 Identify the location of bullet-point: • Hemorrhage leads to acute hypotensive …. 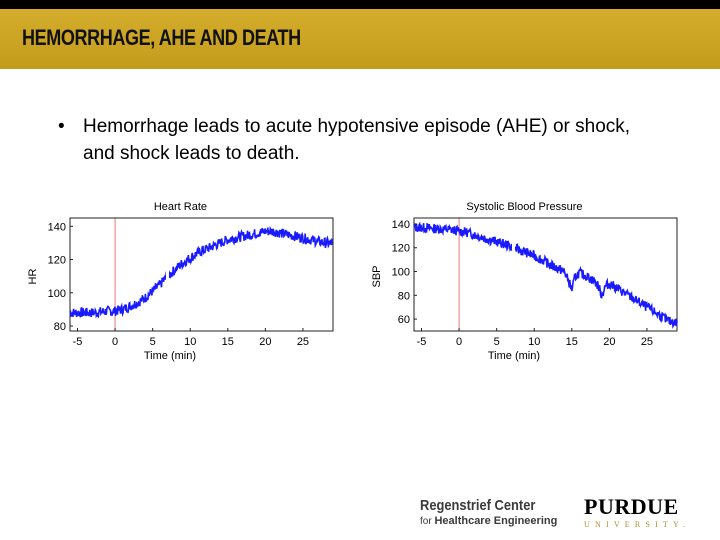
(358, 140).